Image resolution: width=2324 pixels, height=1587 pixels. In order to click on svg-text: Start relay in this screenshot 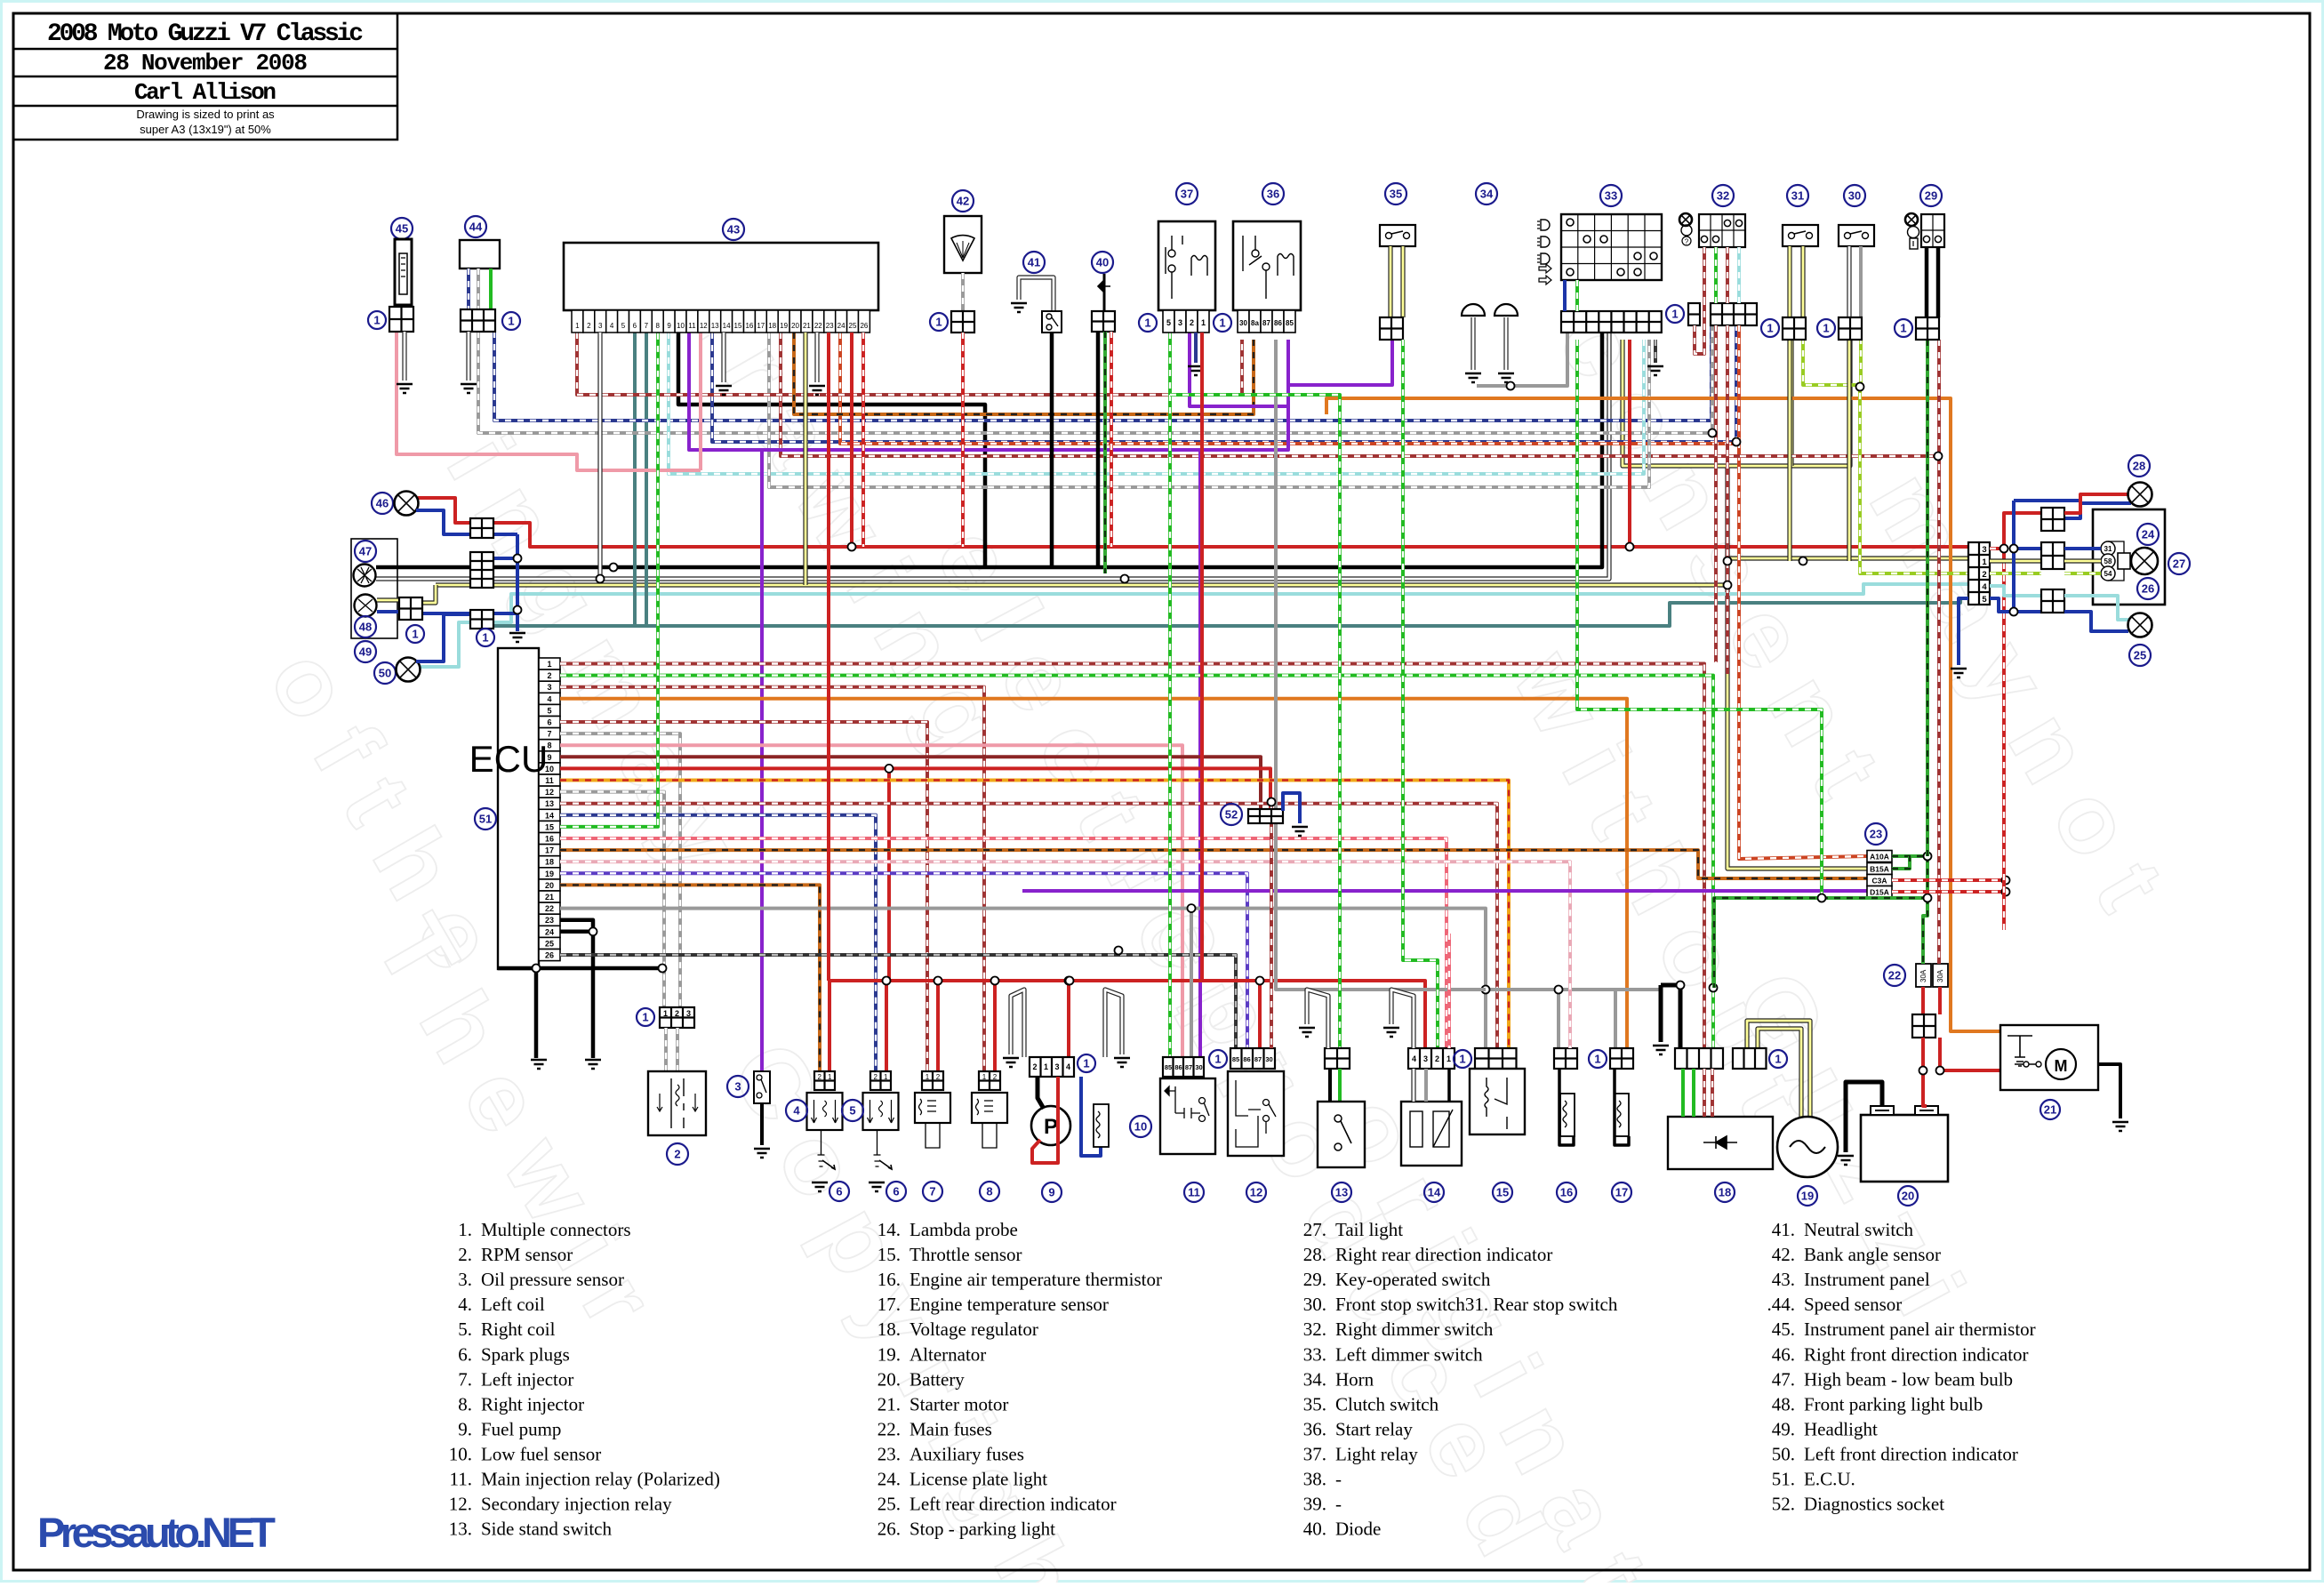, I will do `click(1374, 1428)`.